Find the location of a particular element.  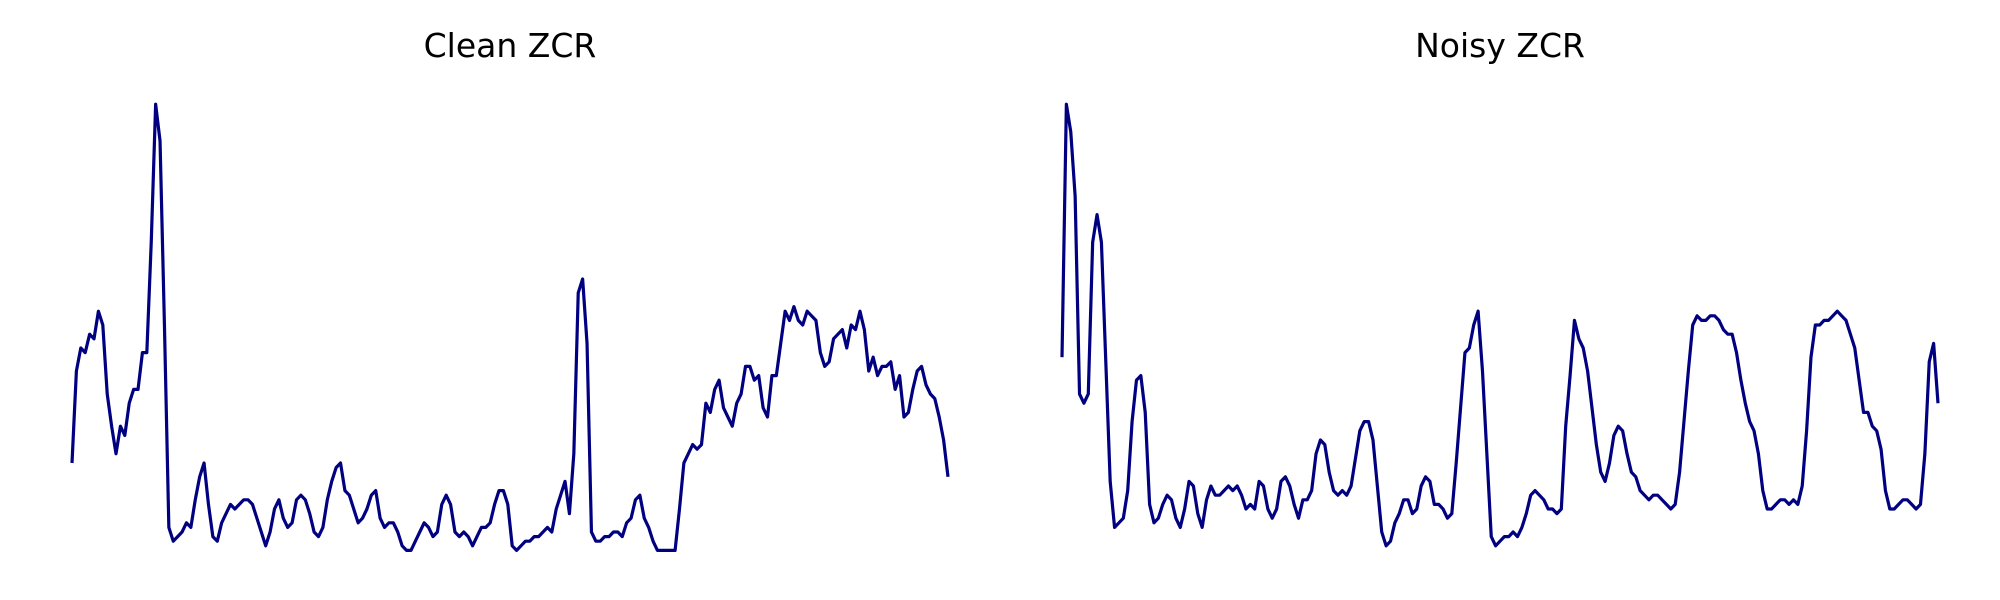

clean-zcr-title: Clean ZCR is located at coordinates (510, 45).